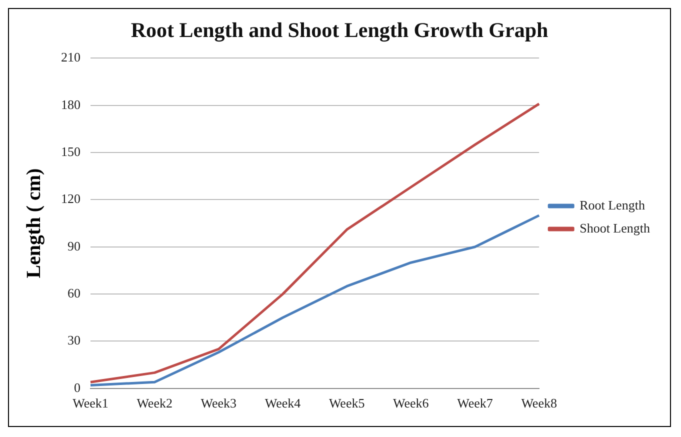 The width and height of the screenshot is (681, 437). Describe the element at coordinates (90, 403) in the screenshot. I see `x-tick-label: Week1` at that location.